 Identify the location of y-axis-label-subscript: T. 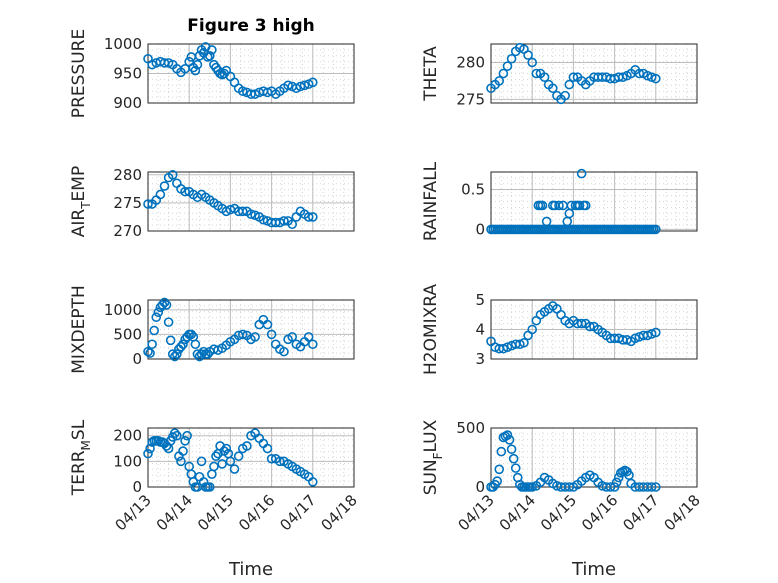
(86, 205).